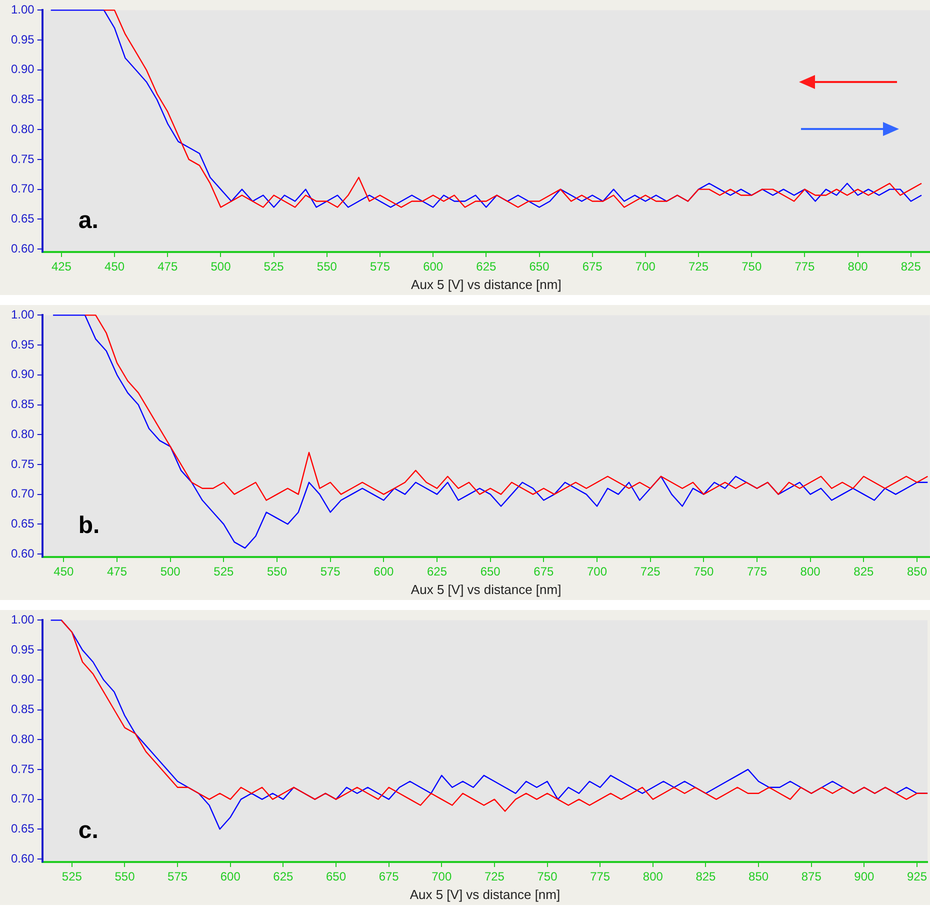  I want to click on x-tick-label: 900, so click(864, 877).